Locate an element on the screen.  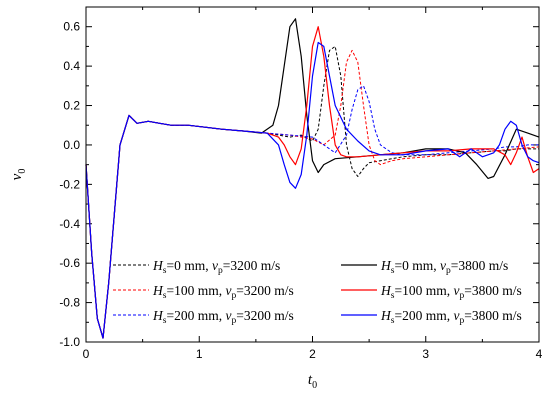
y-tick-label: -0.8 is located at coordinates (69, 303).